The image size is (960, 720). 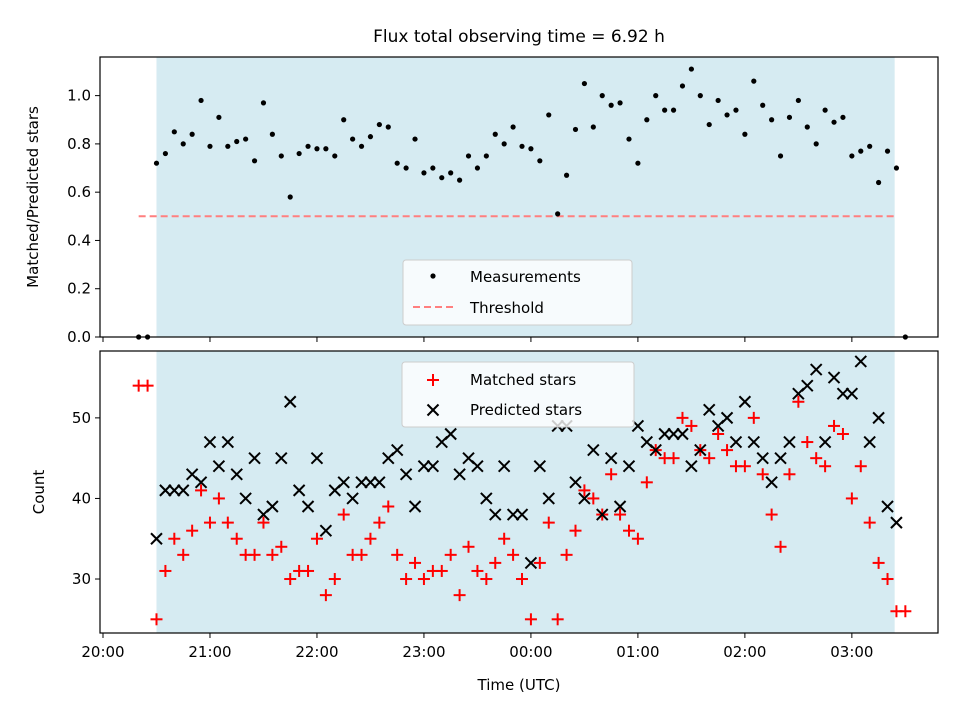 I want to click on legend-threshold: Threshold, so click(x=506, y=308).